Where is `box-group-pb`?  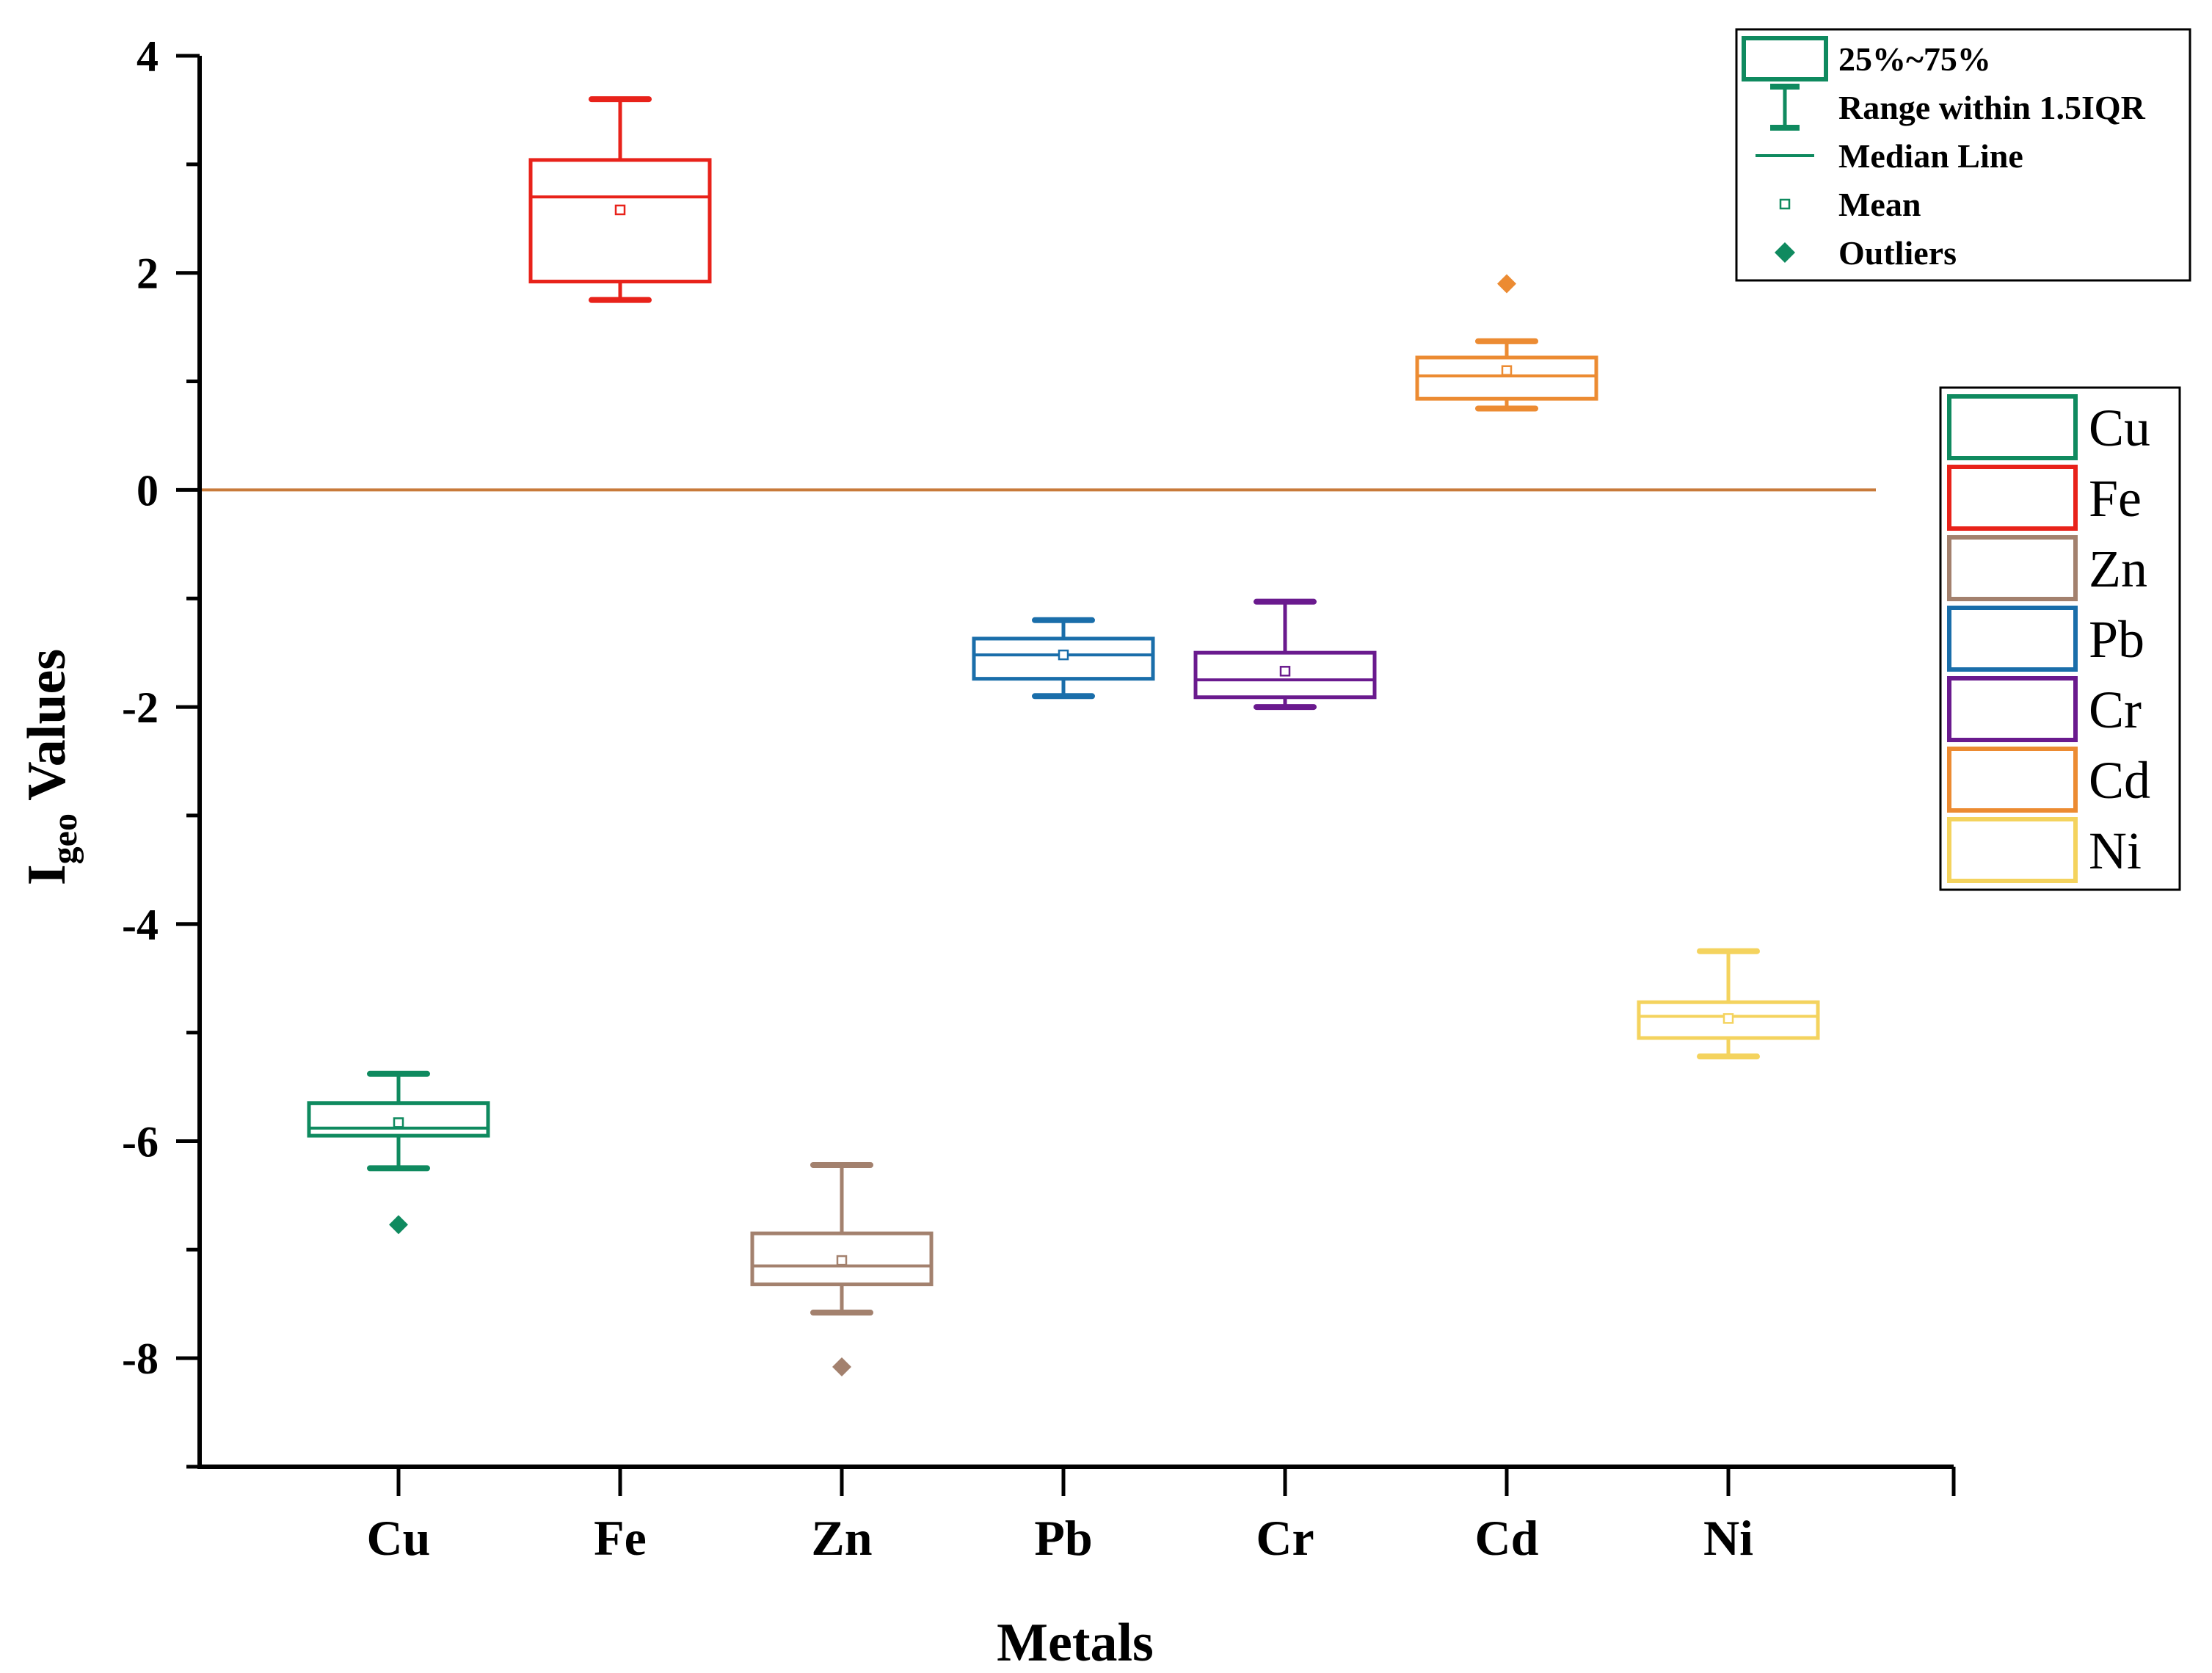 box-group-pb is located at coordinates (1063, 658).